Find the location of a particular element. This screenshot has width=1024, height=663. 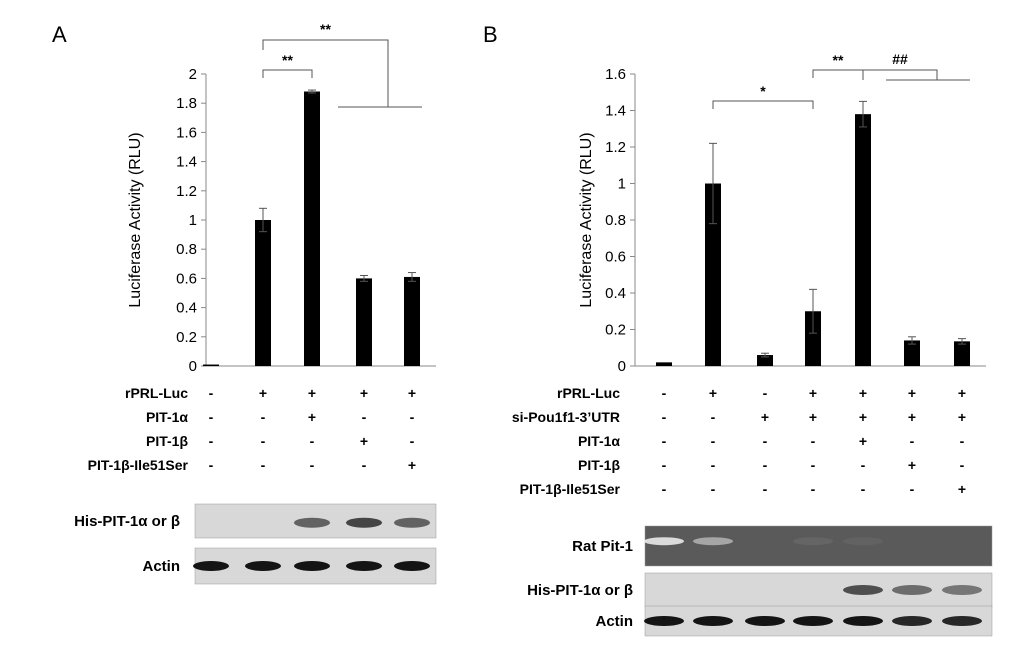

y-tick-label: 1.2 is located at coordinates (615, 147).